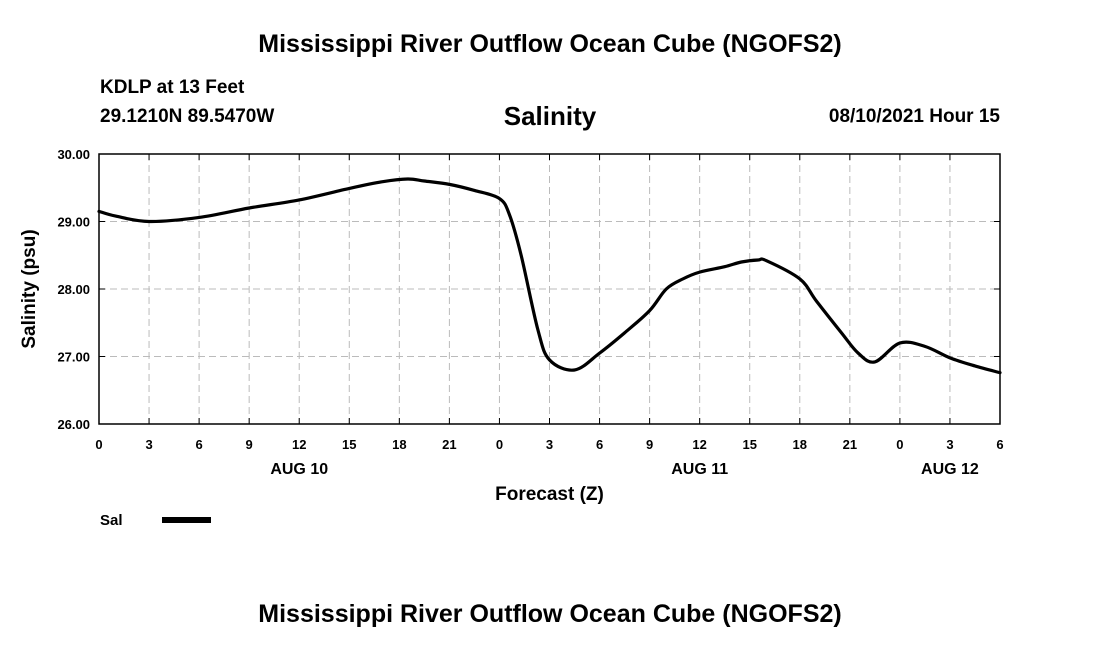  Describe the element at coordinates (549, 494) in the screenshot. I see `x-axis-label: Forecast (Z)` at that location.